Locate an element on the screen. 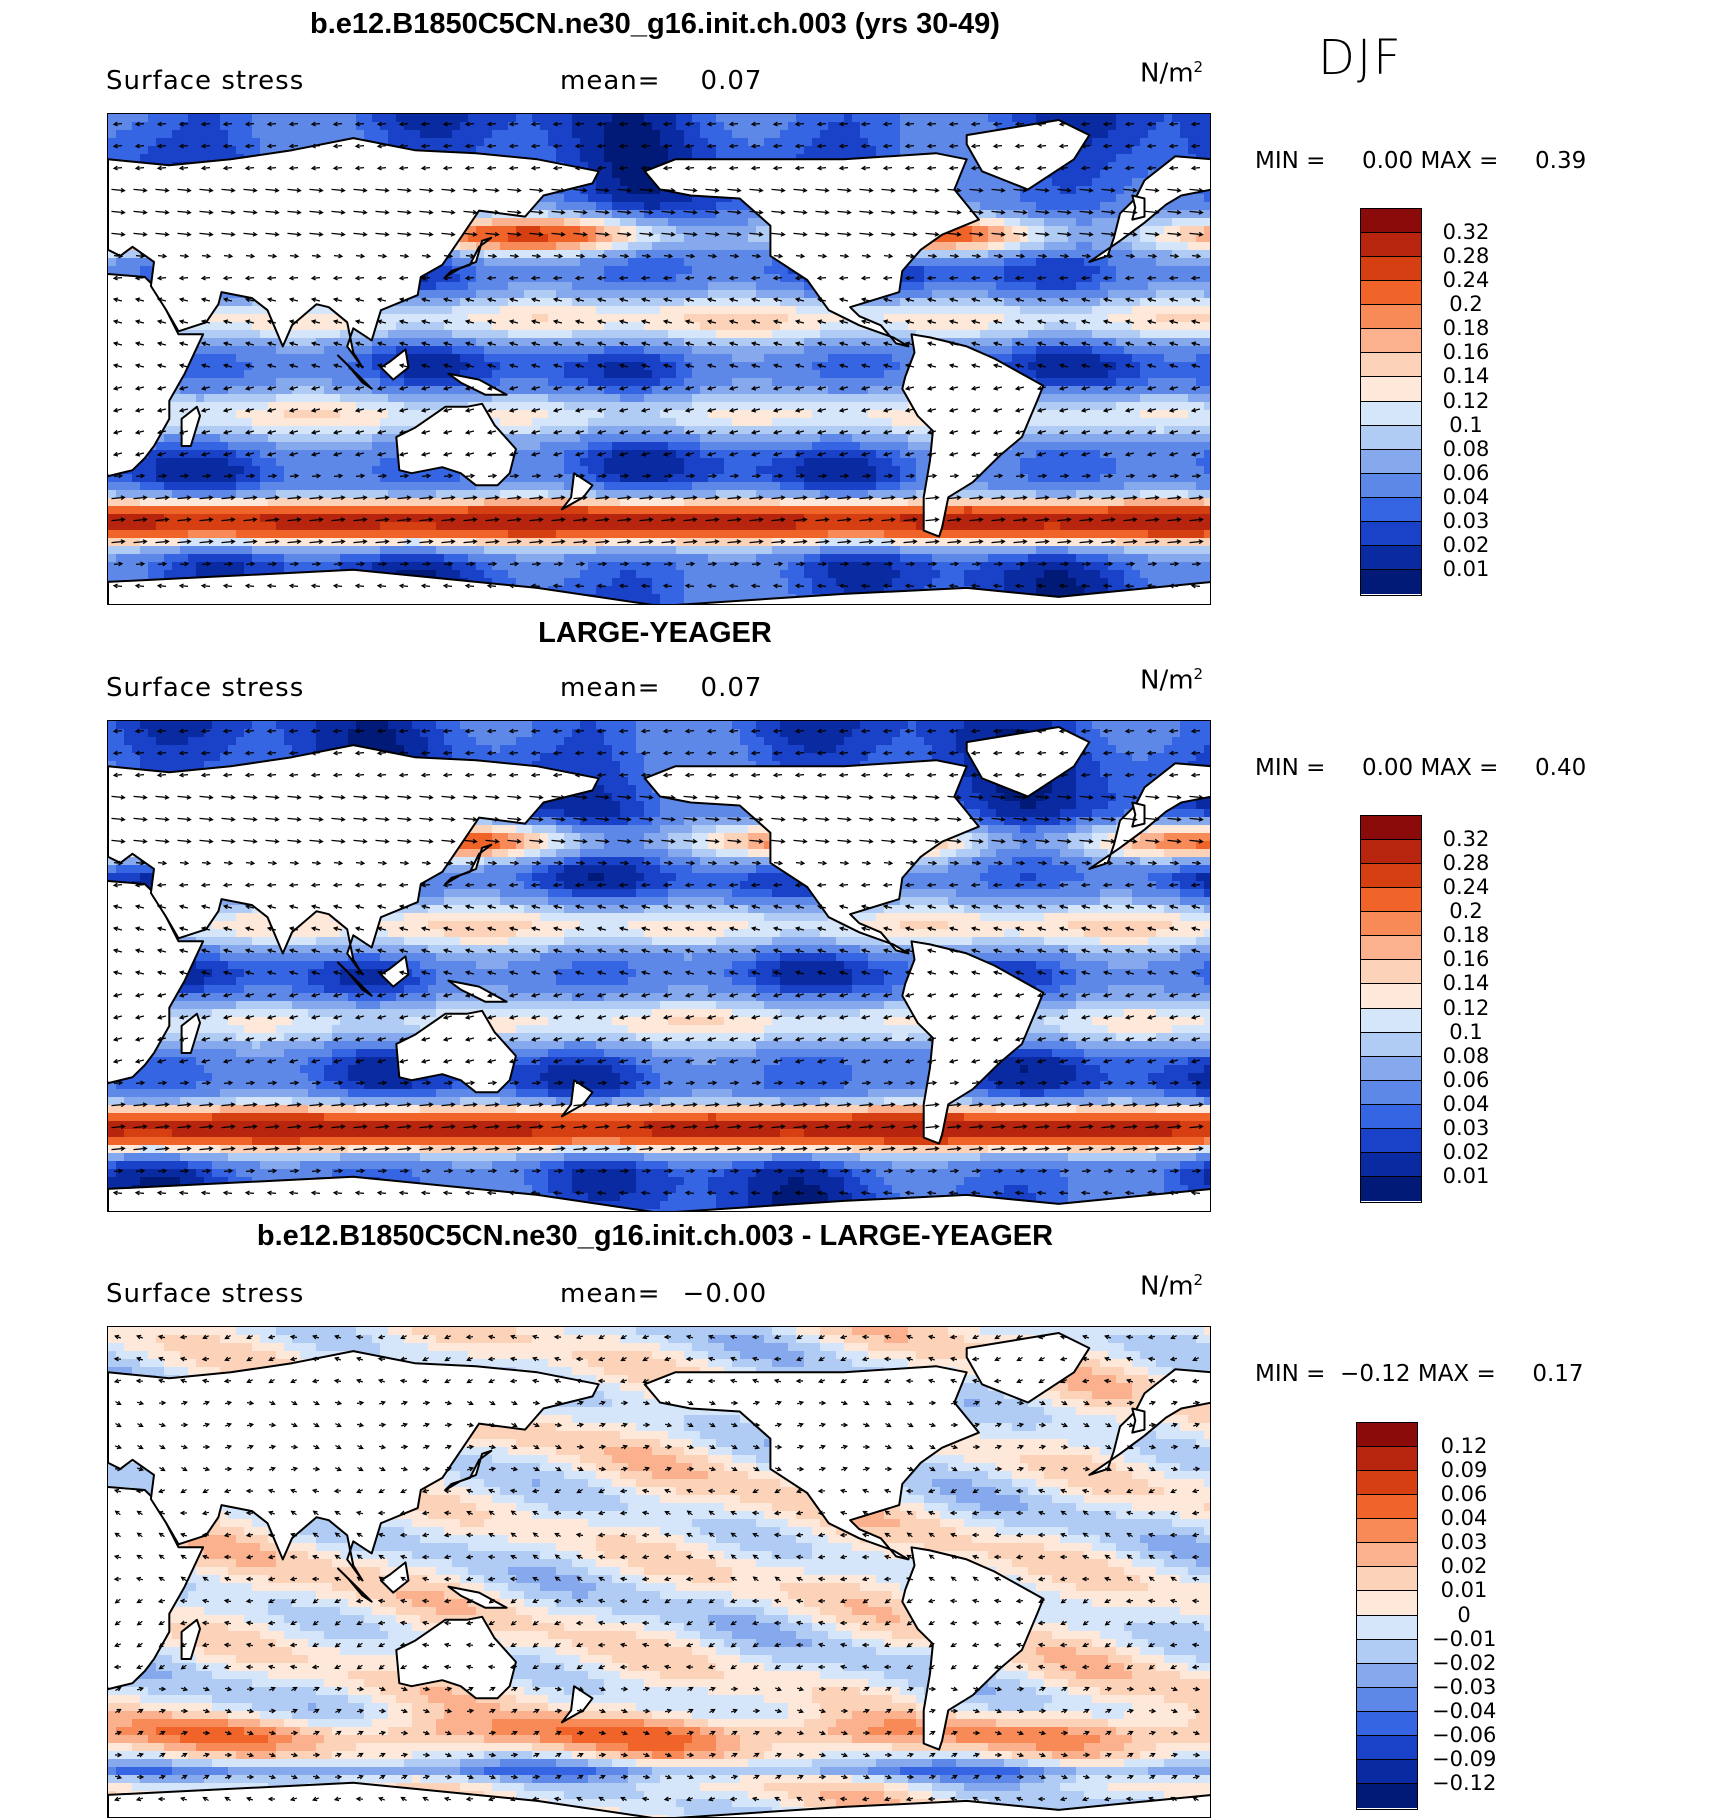 Image resolution: width=1710 pixels, height=1818 pixels. panel-2-mean: mean= 0.07 is located at coordinates (661, 688).